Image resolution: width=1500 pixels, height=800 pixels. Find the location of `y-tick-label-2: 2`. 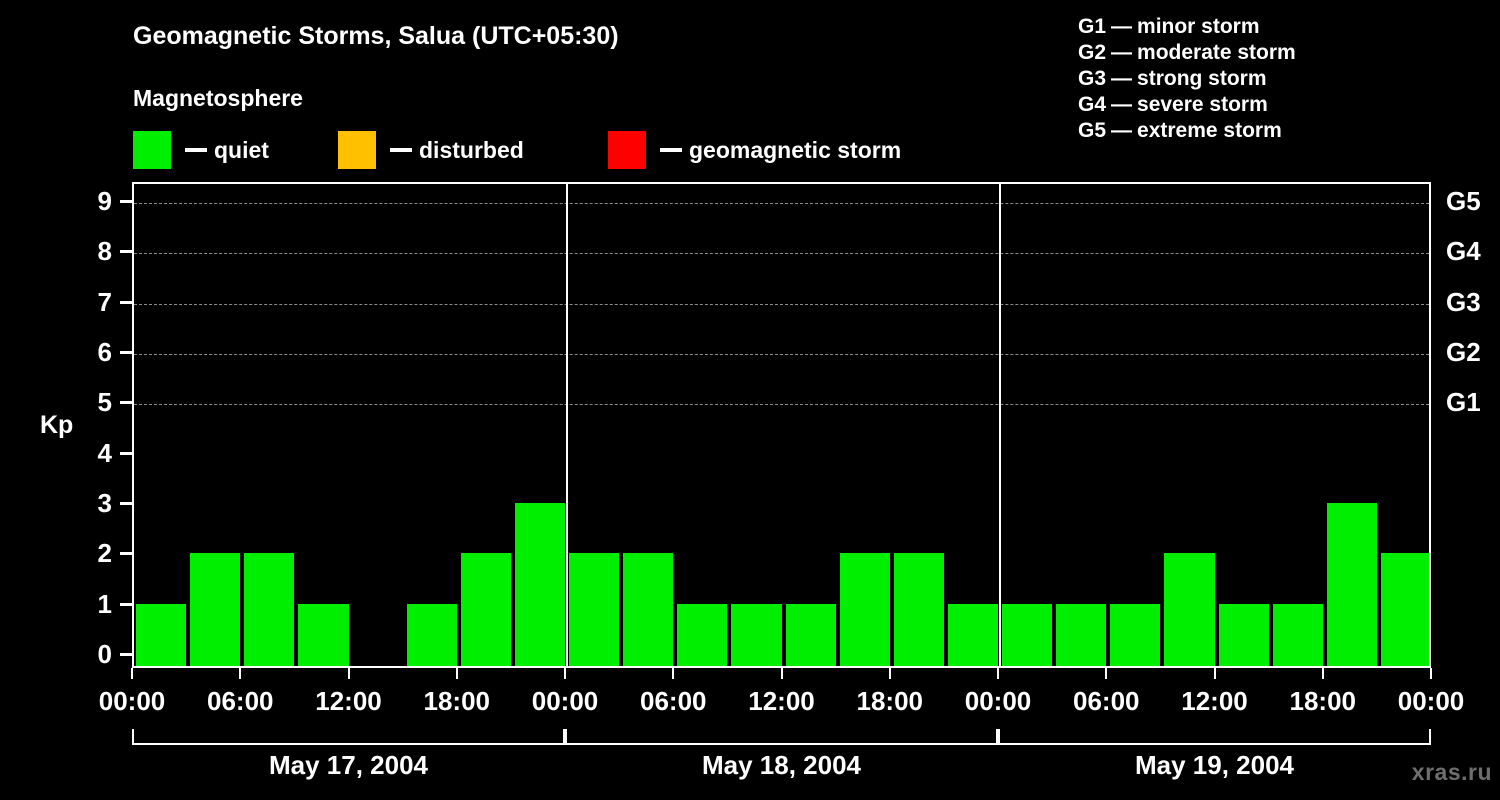

y-tick-label-2: 2 is located at coordinates (104, 553).